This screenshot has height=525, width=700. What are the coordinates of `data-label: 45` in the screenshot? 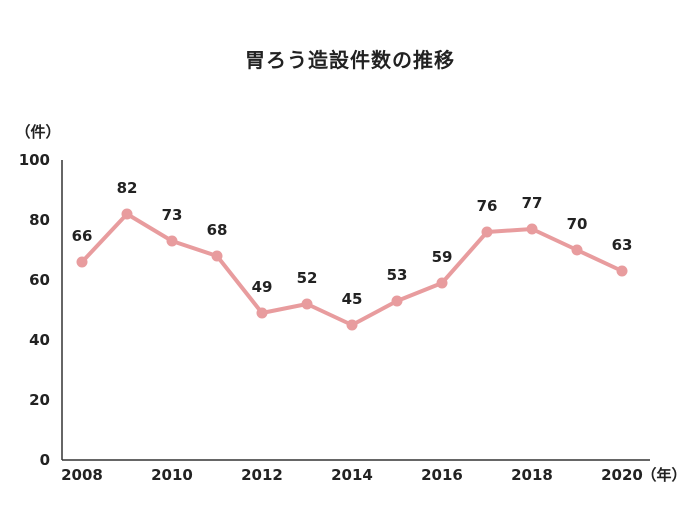 It's located at (352, 299).